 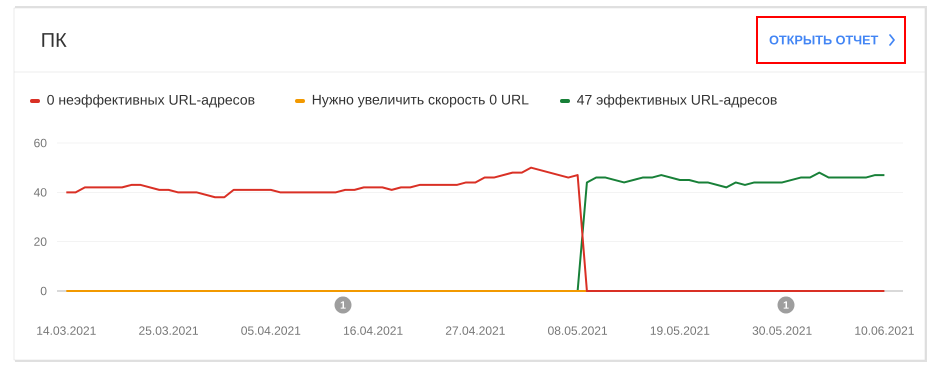 I want to click on x-tick-label: 08.05.2021, so click(x=578, y=330).